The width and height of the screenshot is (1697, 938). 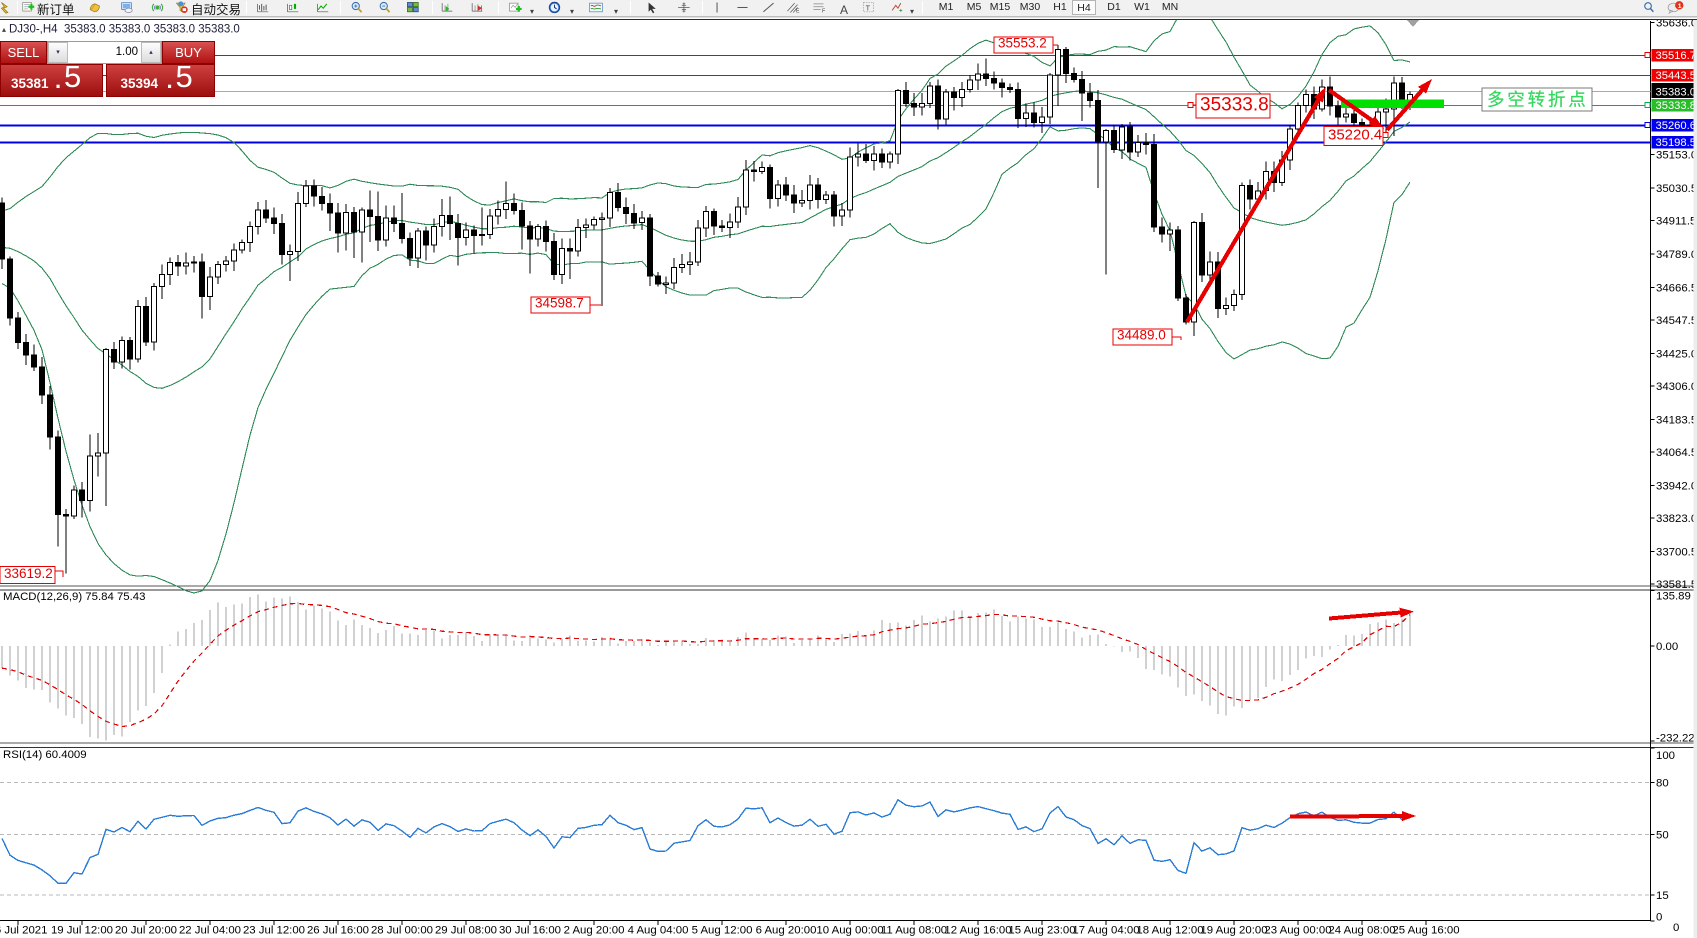 What do you see at coordinates (1022, 43) in the screenshot?
I see `svg-text: 35553.2` at bounding box center [1022, 43].